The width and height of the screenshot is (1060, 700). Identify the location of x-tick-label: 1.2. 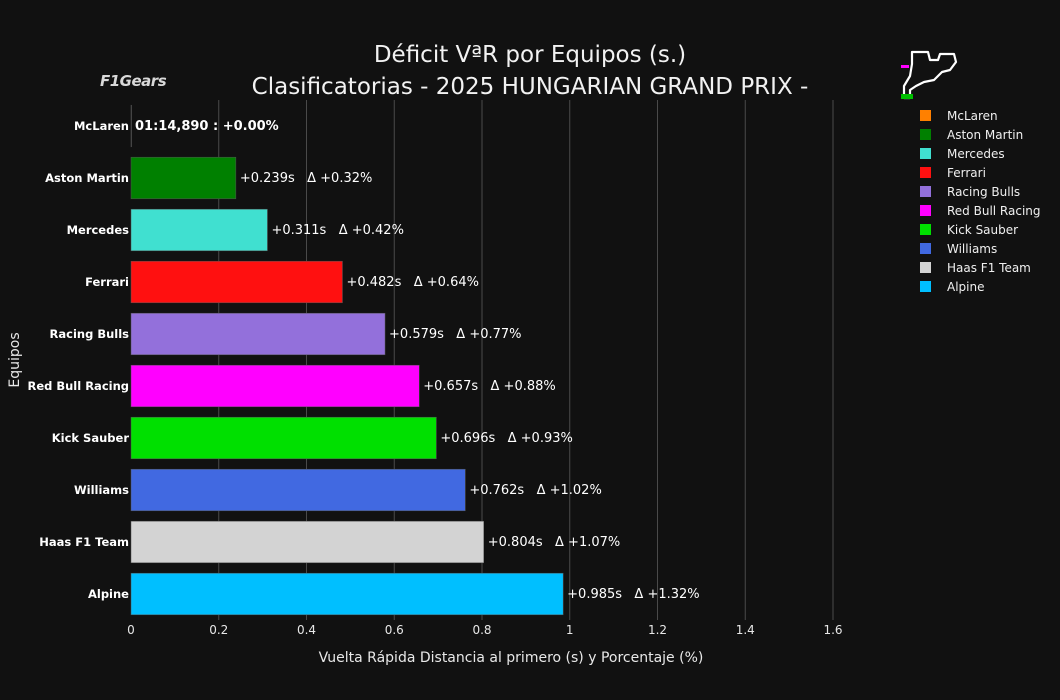
(657, 630).